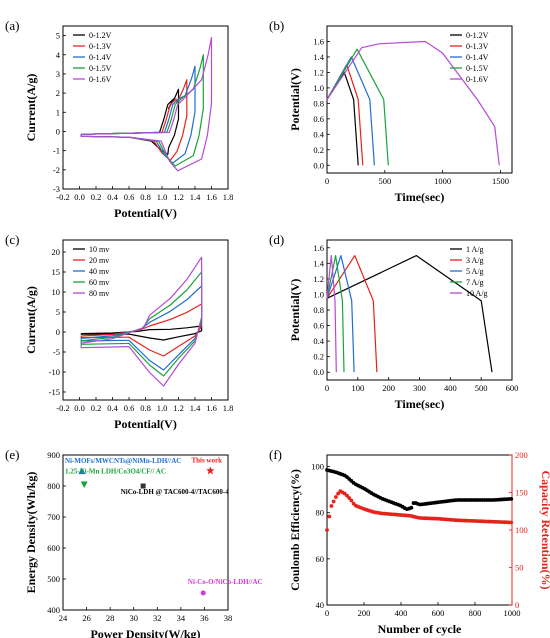 Image resolution: width=550 pixels, height=638 pixels. What do you see at coordinates (275, 454) in the screenshot?
I see `panel-letter: (f)` at bounding box center [275, 454].